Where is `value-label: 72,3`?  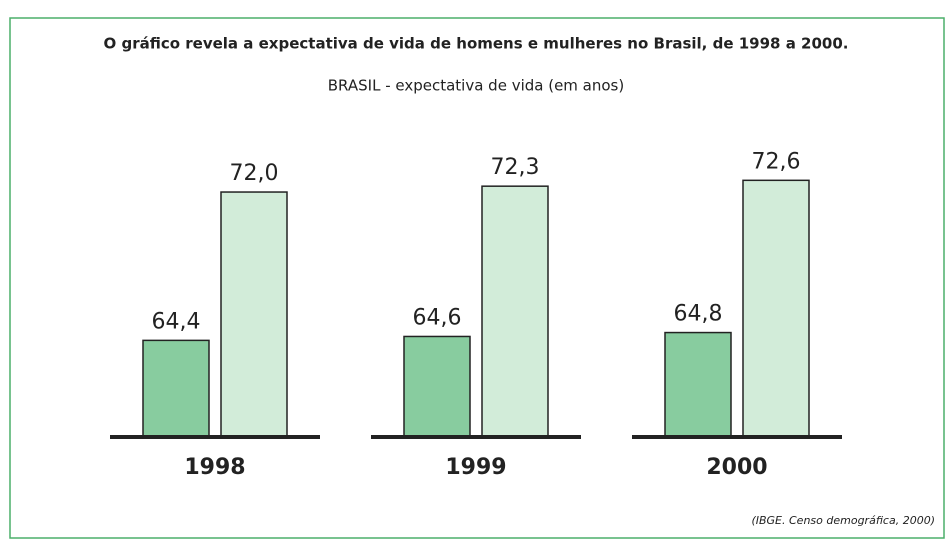
value-label: 72,3 is located at coordinates (515, 167).